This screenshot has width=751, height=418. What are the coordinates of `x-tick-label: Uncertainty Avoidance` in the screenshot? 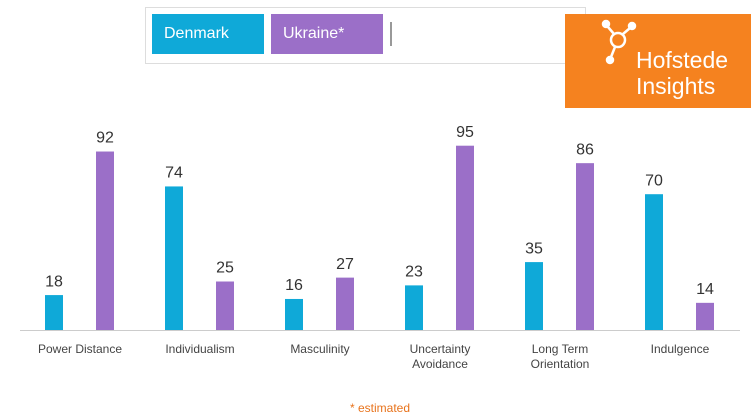 It's located at (440, 356).